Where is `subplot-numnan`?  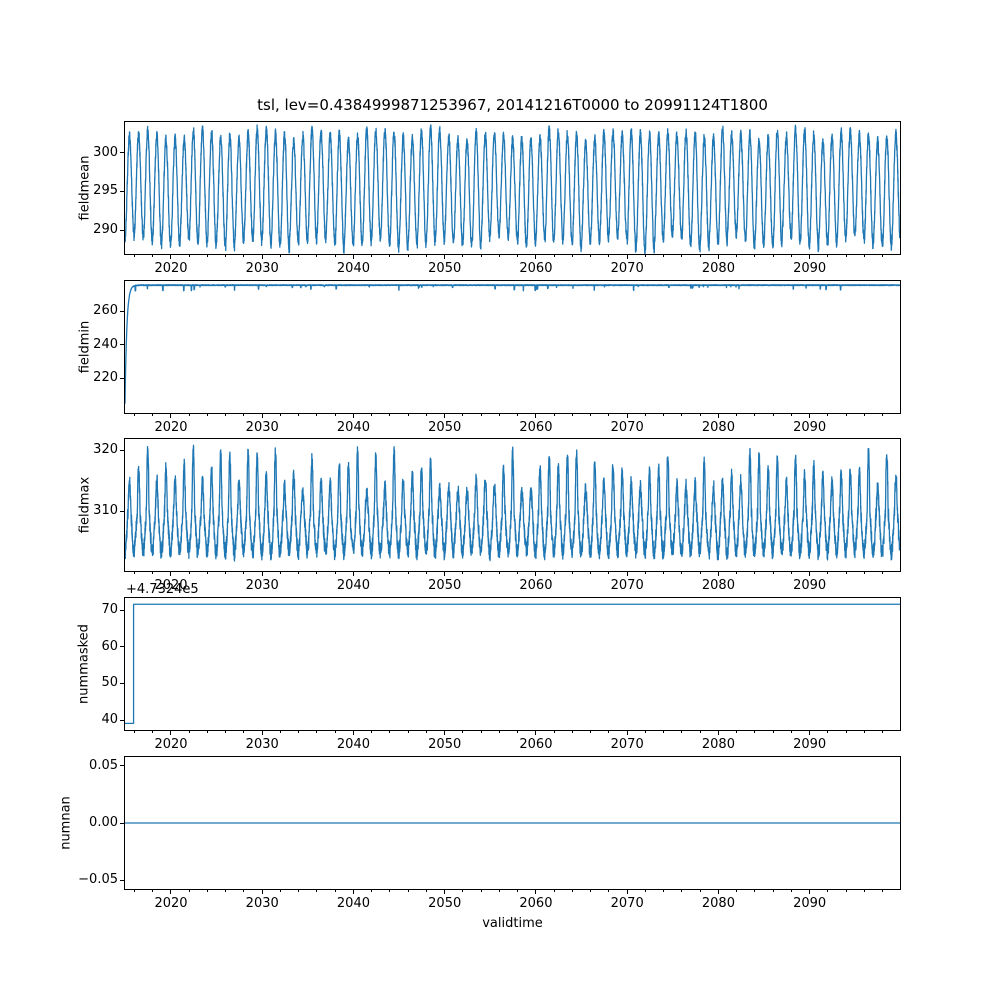 subplot-numnan is located at coordinates (512, 823).